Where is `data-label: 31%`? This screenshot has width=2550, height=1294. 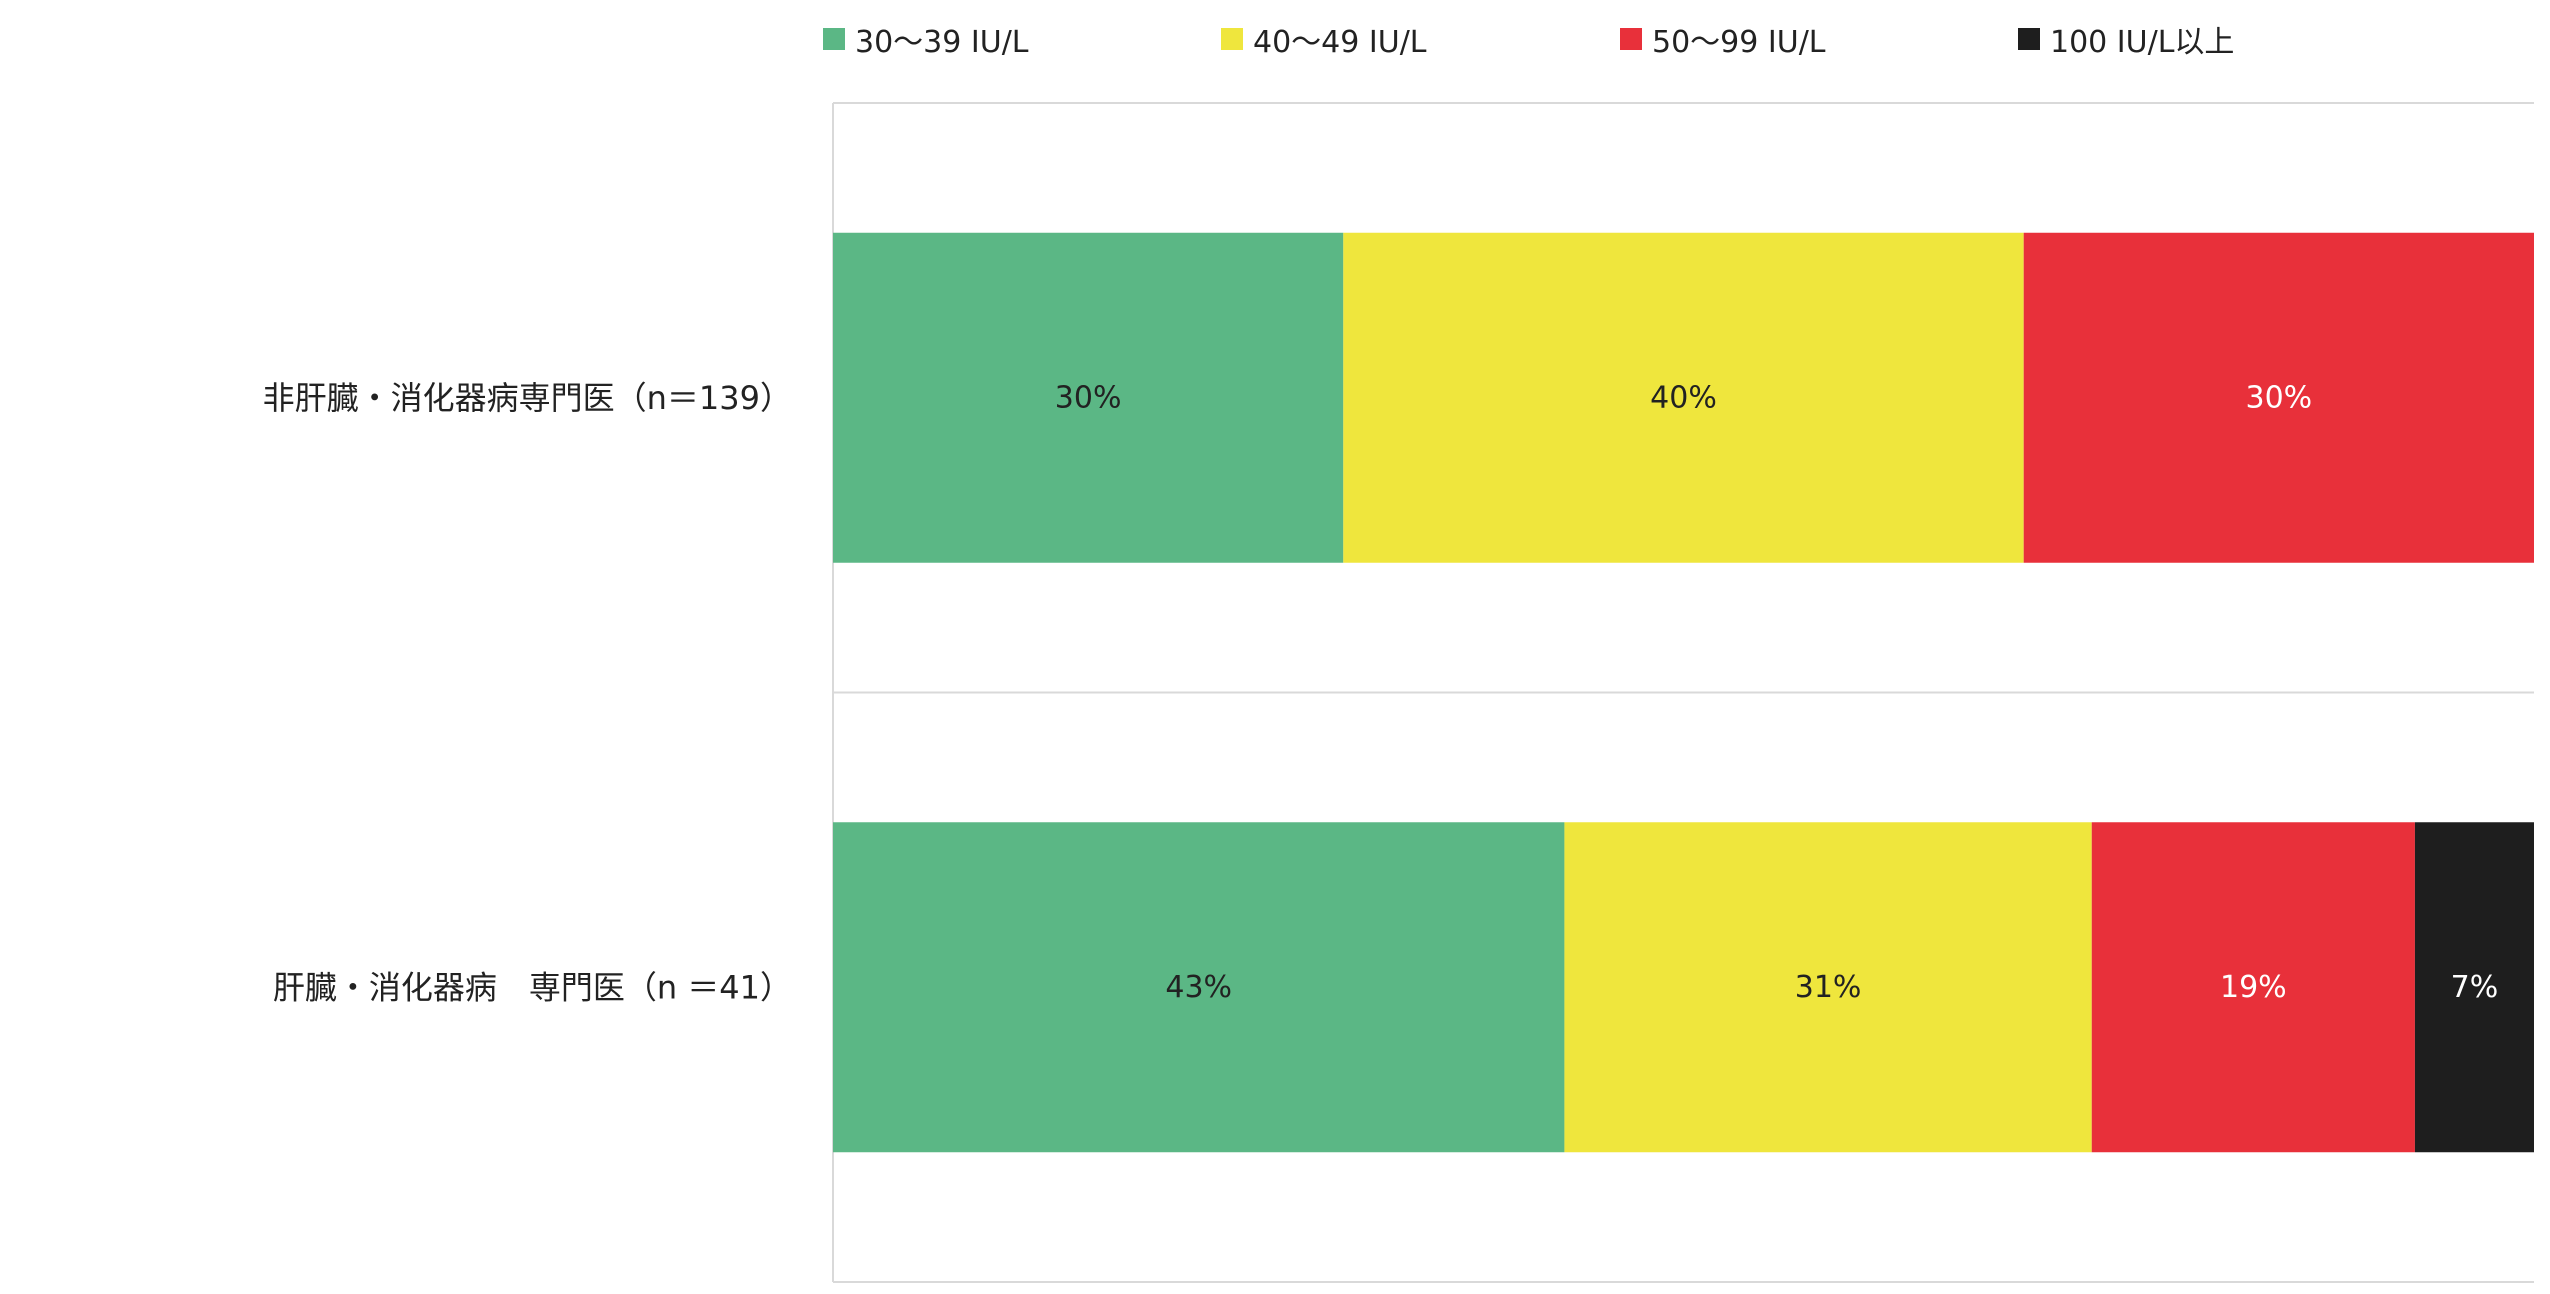 data-label: 31% is located at coordinates (1828, 987).